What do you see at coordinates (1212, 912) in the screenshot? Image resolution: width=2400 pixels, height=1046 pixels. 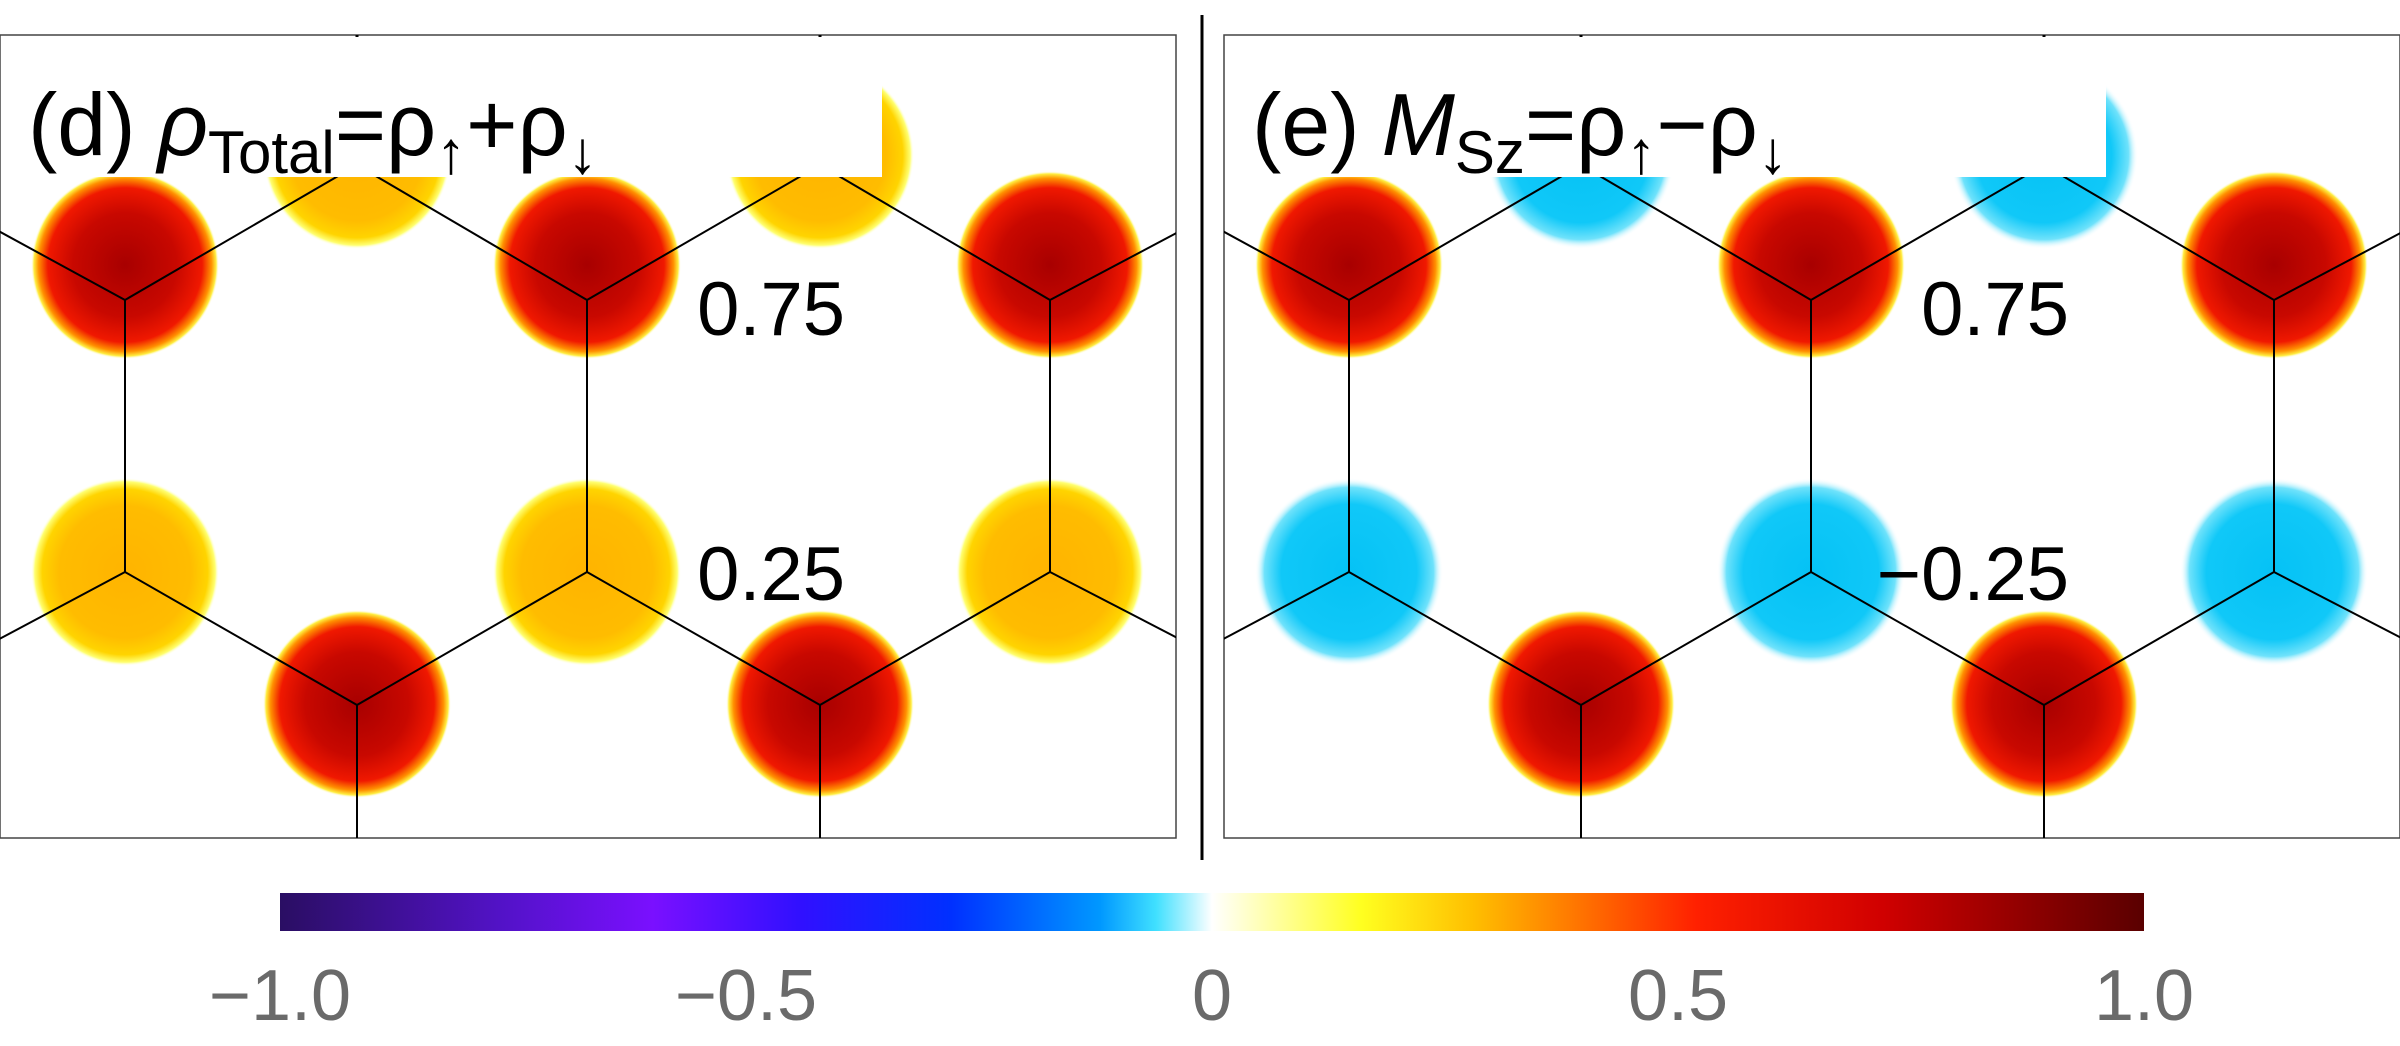 I see `colorbar-gradient` at bounding box center [1212, 912].